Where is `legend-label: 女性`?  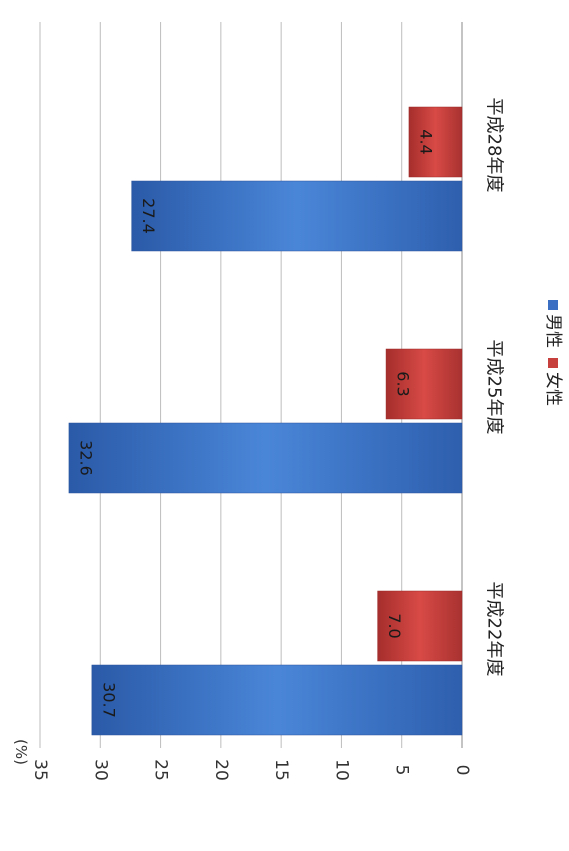
legend-label: 女性 is located at coordinates (553, 389).